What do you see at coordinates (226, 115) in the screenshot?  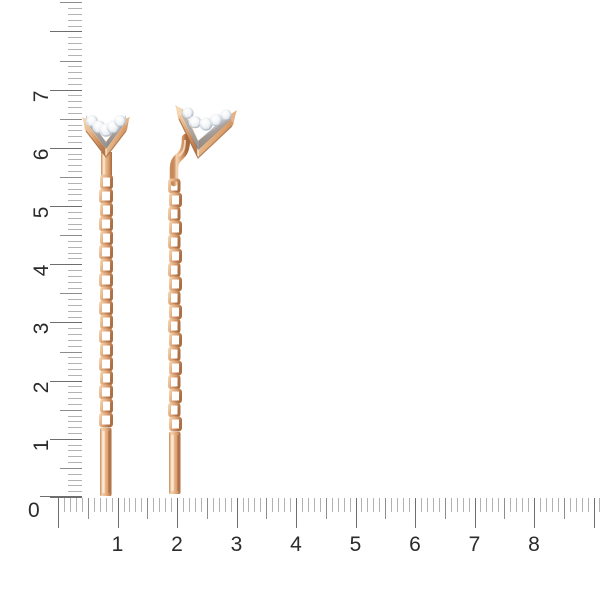 I see `diamond-stone` at bounding box center [226, 115].